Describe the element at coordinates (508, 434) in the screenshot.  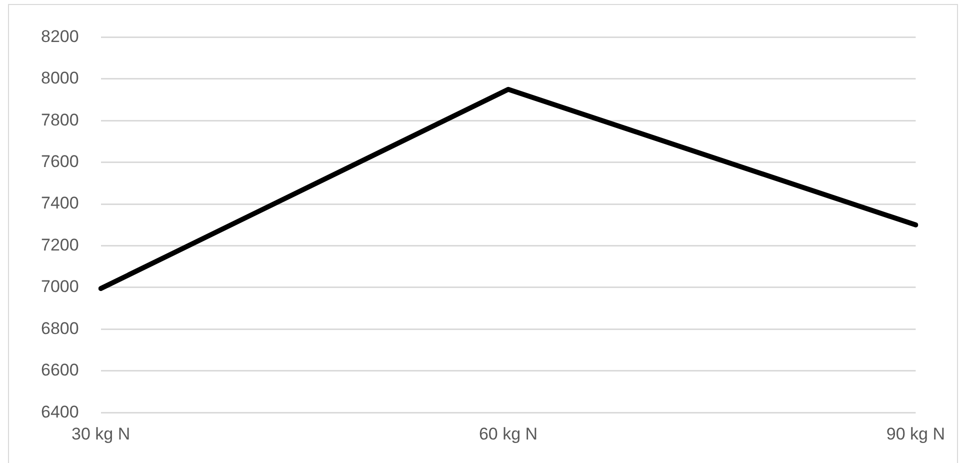
I see `x-tick-label: 60 kg N` at that location.